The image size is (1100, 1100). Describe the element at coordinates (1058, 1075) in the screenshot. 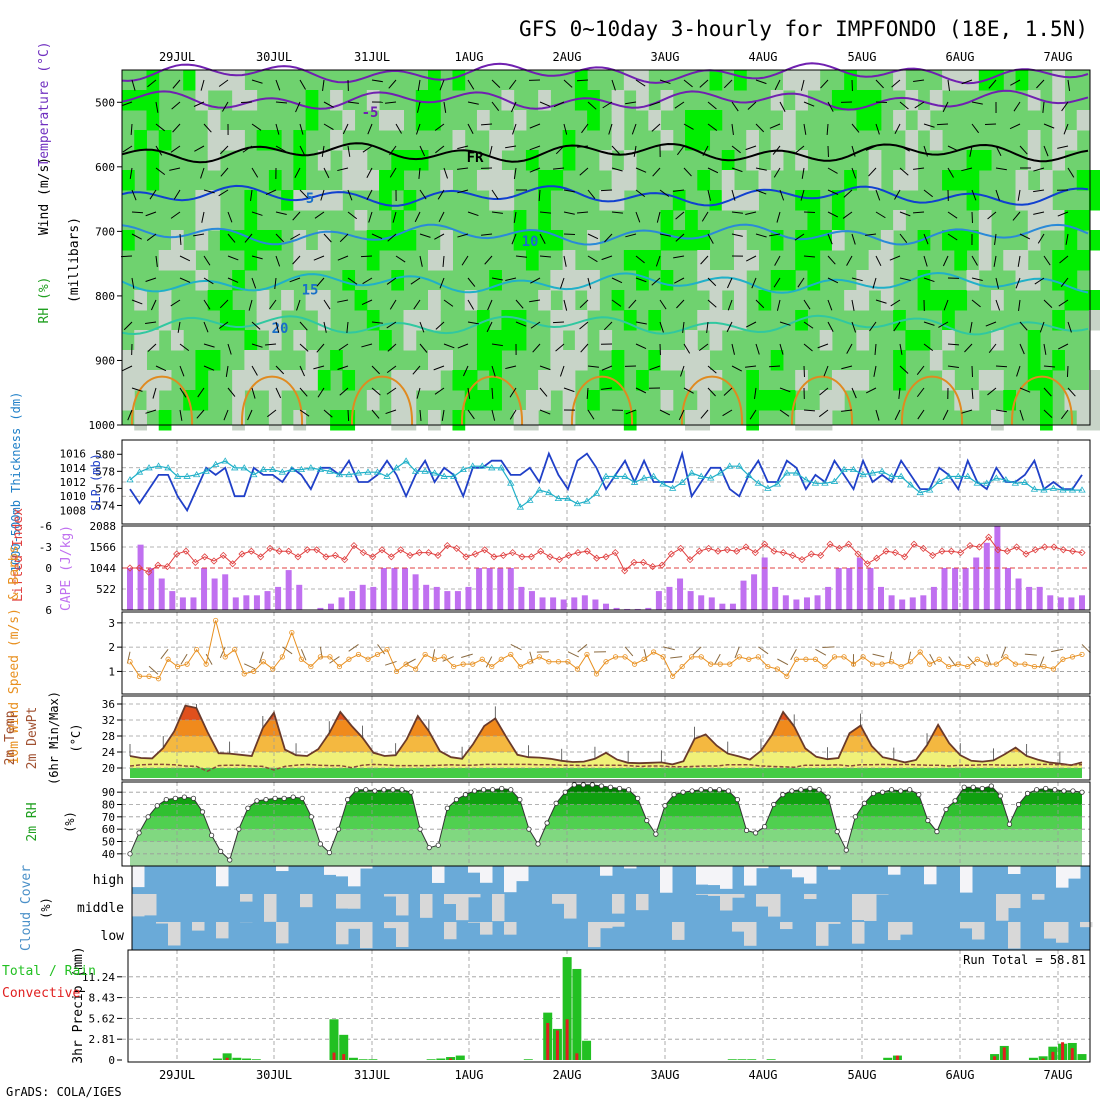

I see `bottom-date-label: 7AUG` at that location.